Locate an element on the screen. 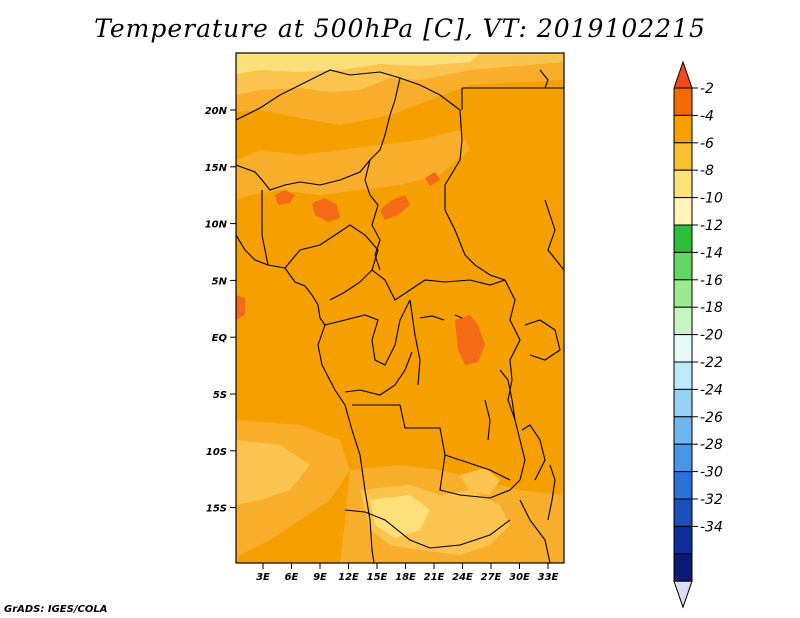  boundary-chad-west is located at coordinates (372, 215).